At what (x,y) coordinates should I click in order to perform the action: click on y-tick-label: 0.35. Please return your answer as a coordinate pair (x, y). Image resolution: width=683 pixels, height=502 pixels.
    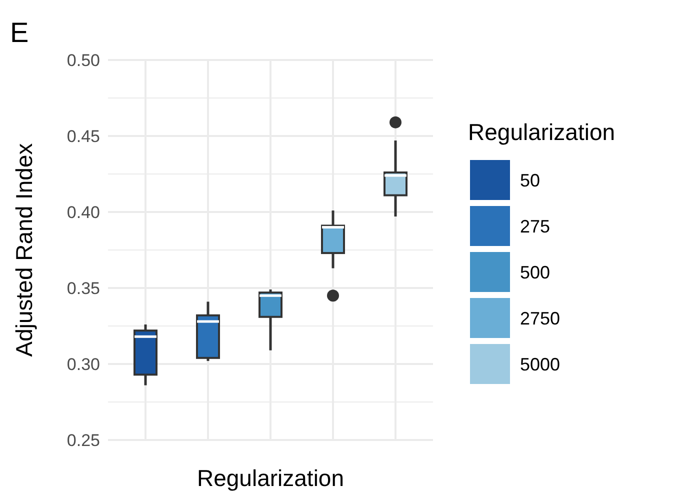
    Looking at the image, I should click on (83, 288).